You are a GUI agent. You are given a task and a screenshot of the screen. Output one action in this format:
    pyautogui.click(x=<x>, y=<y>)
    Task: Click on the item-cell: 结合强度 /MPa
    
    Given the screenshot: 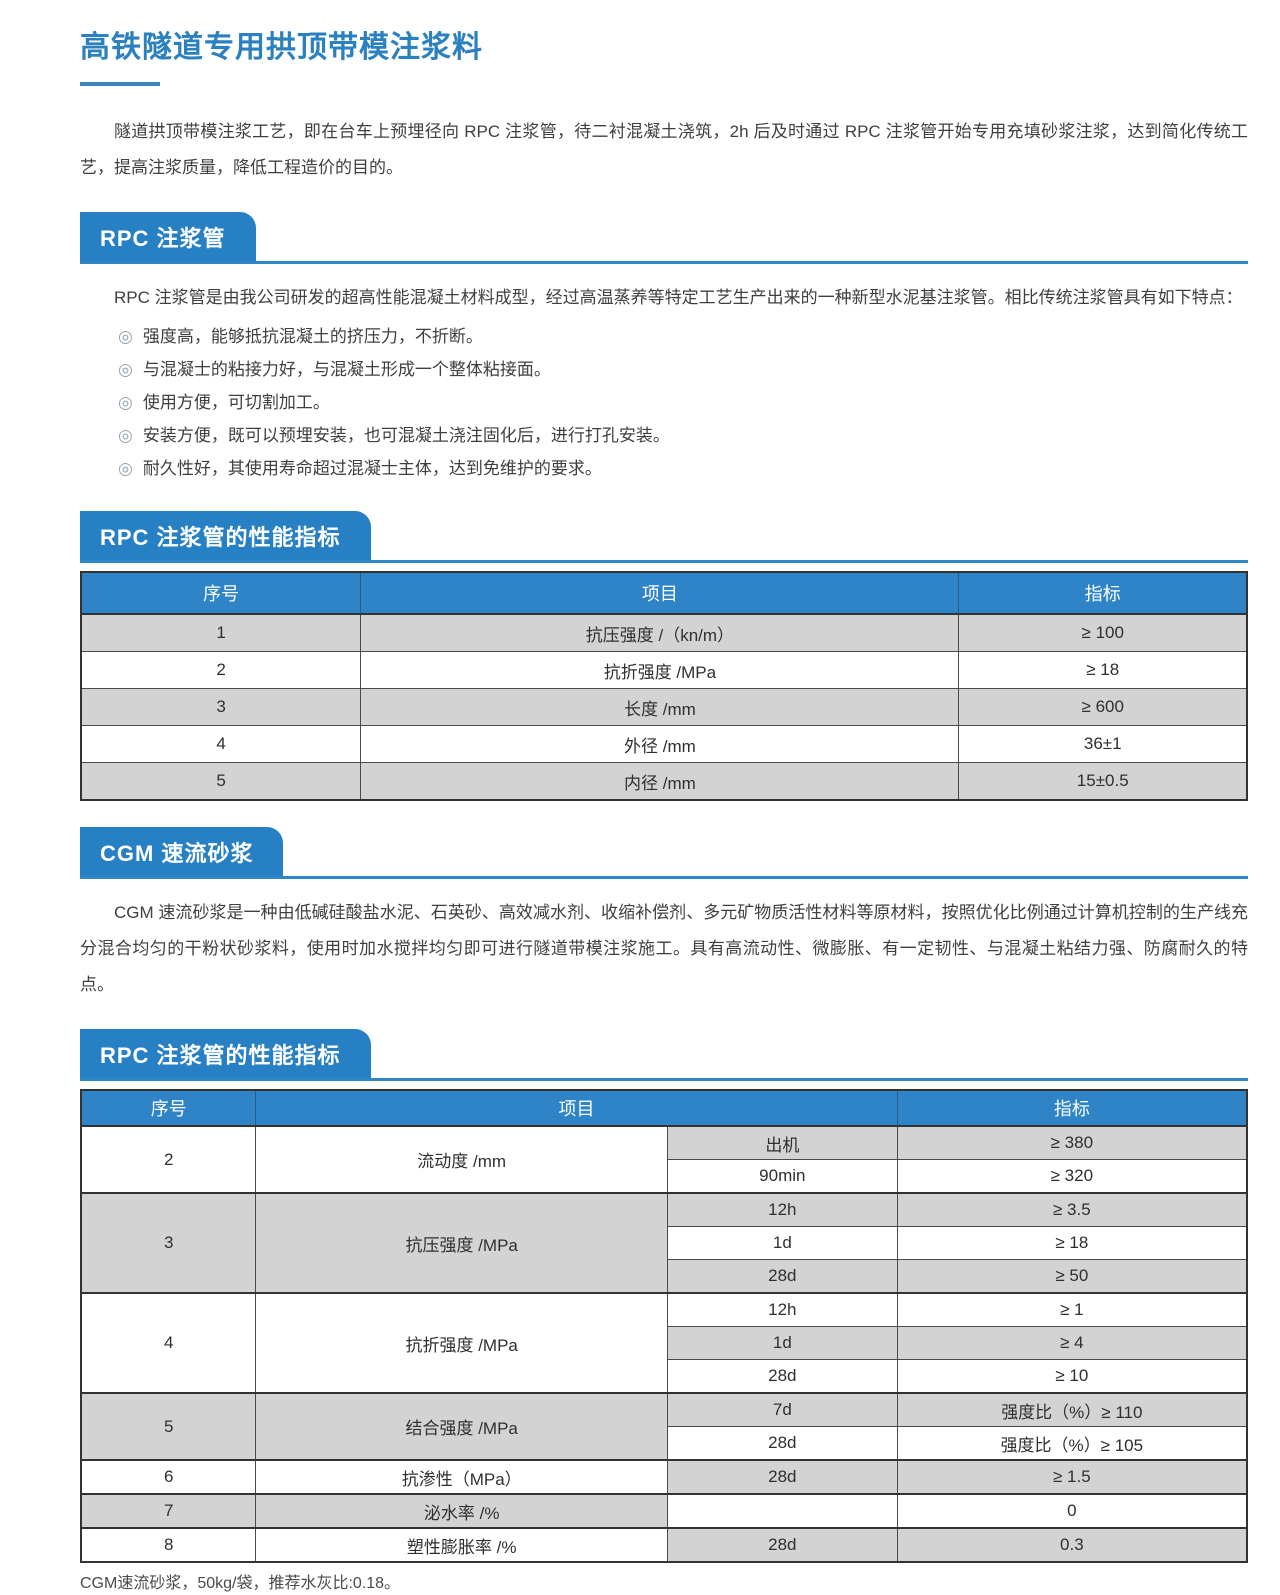 What is the action you would take?
    pyautogui.click(x=461, y=1426)
    